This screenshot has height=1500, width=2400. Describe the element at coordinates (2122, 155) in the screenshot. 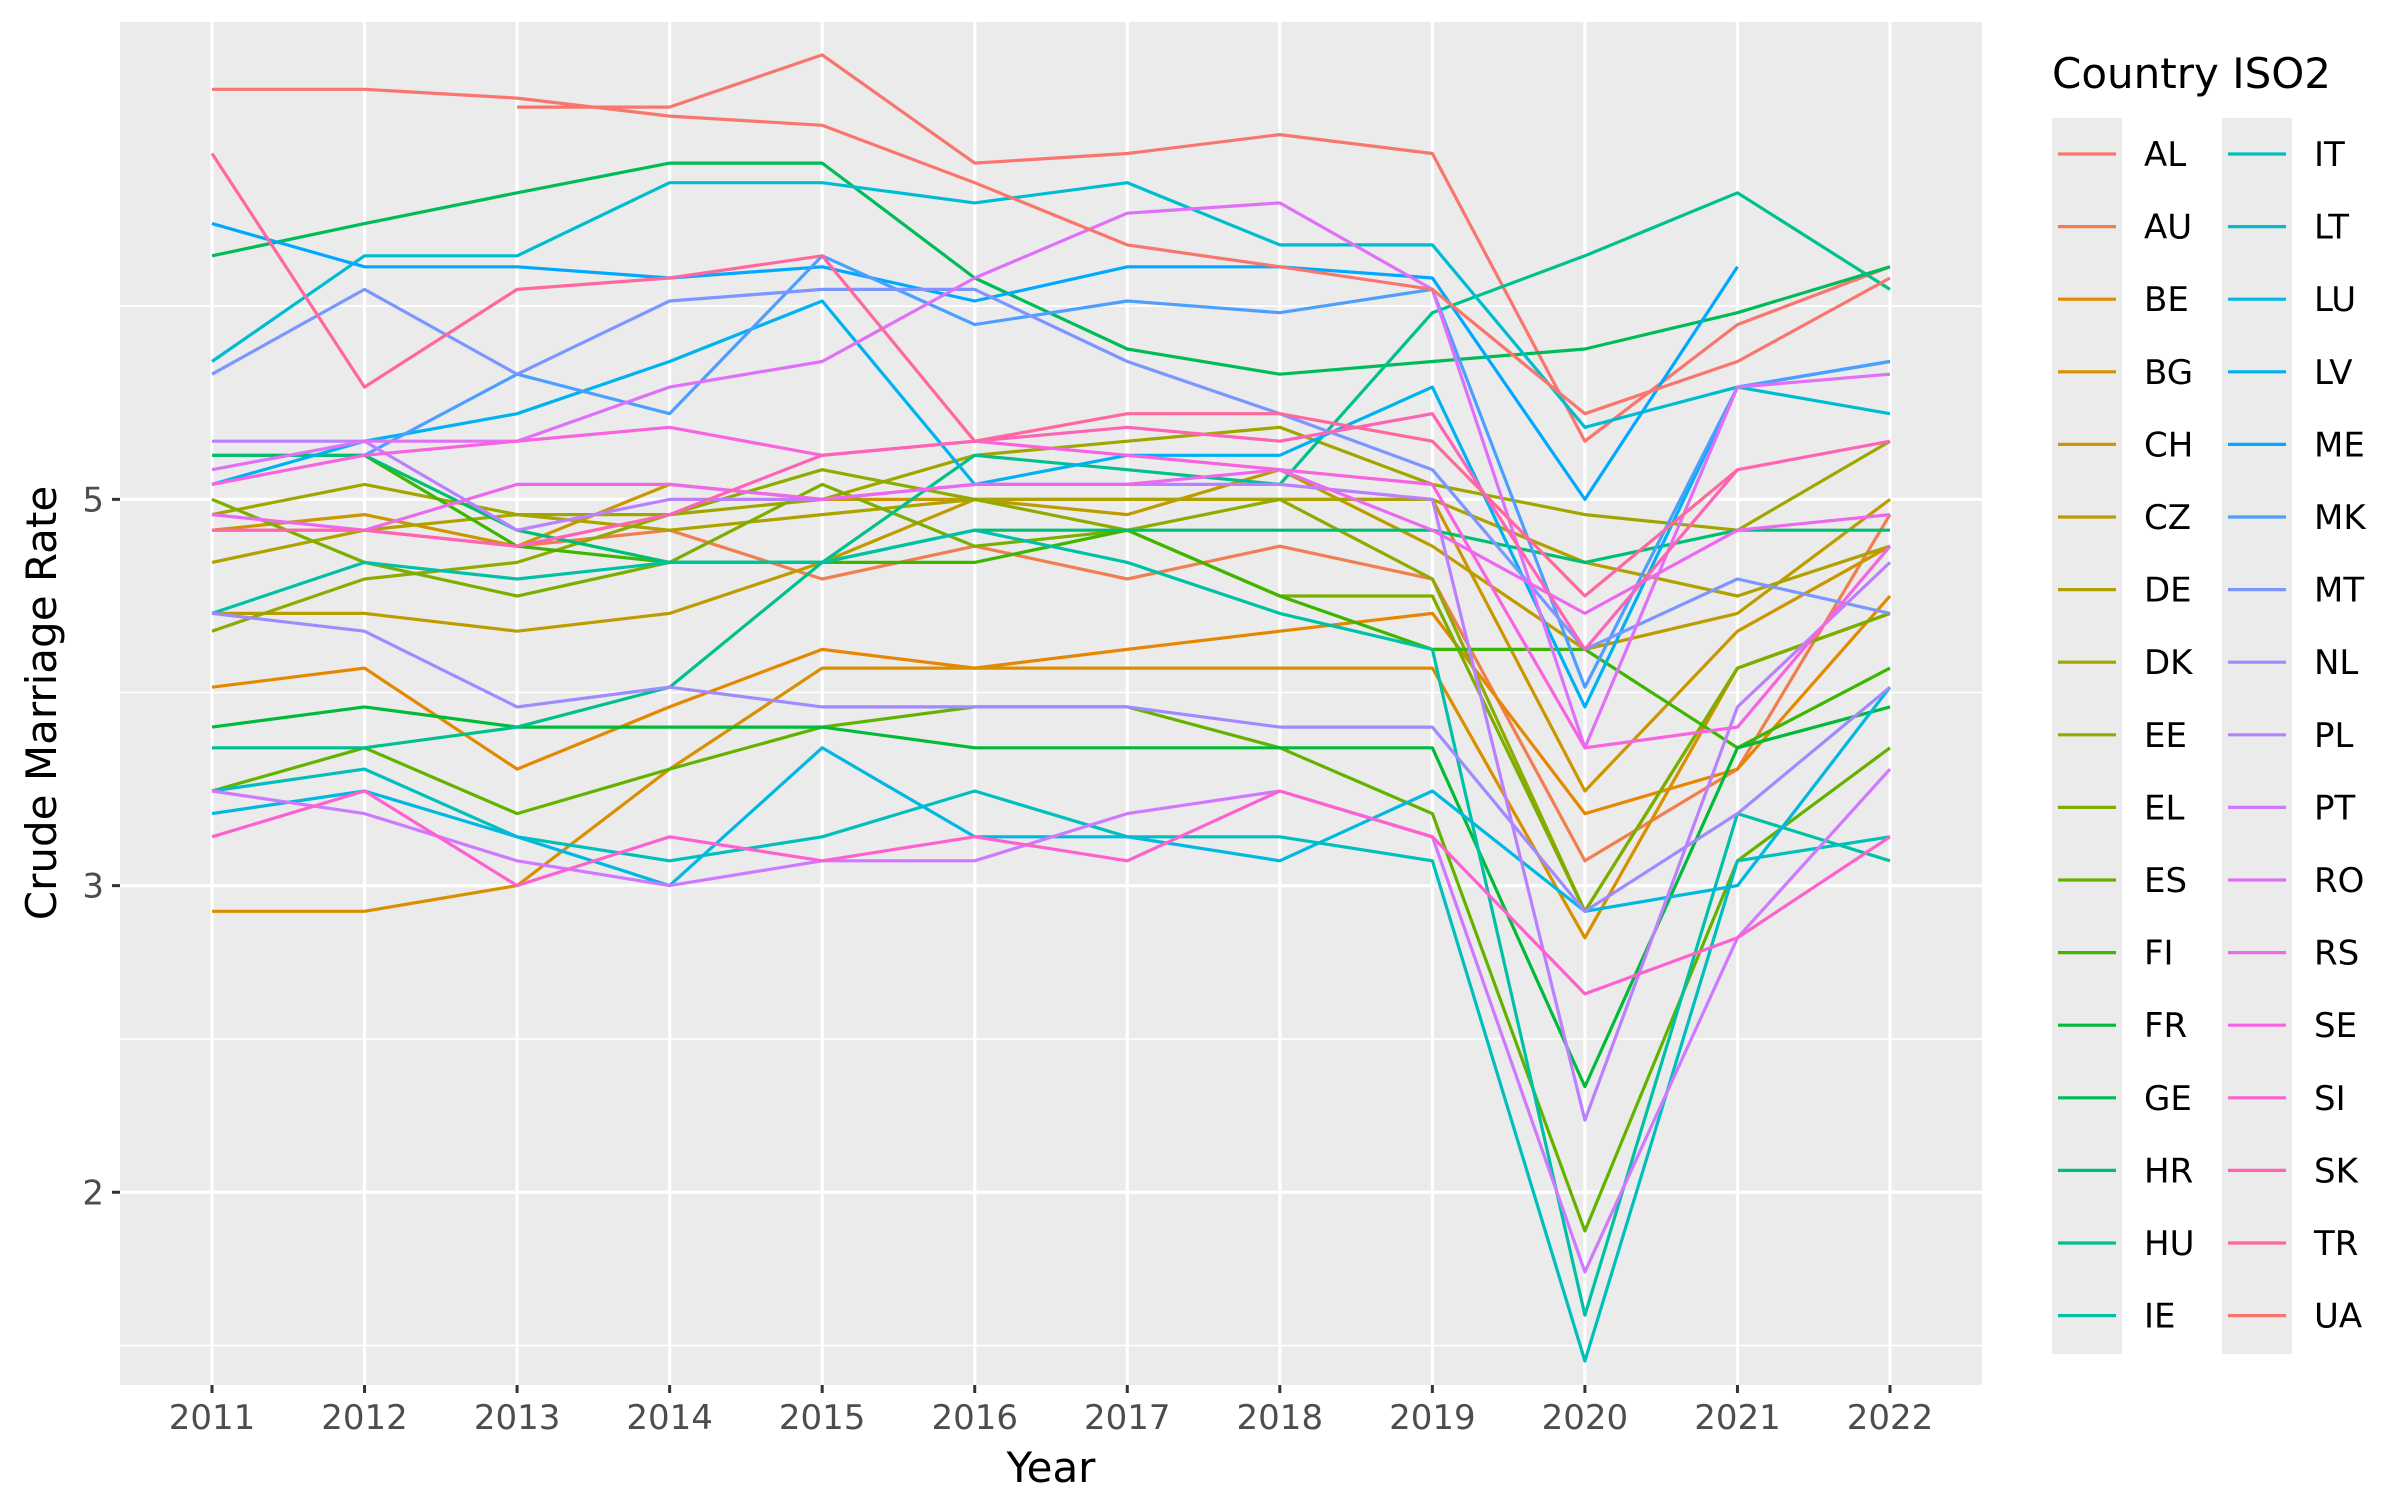

I see `legend-item-al: AL` at that location.